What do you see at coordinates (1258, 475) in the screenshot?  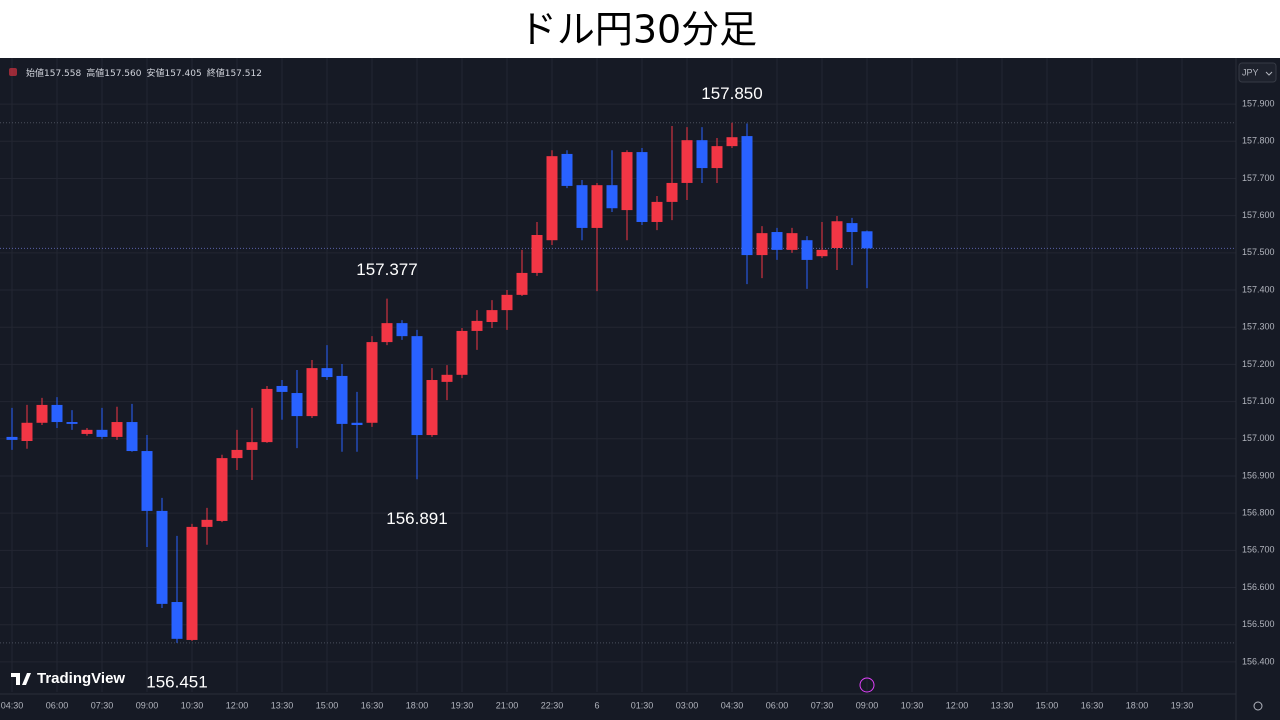 I see `y-tick-label: 156.900` at bounding box center [1258, 475].